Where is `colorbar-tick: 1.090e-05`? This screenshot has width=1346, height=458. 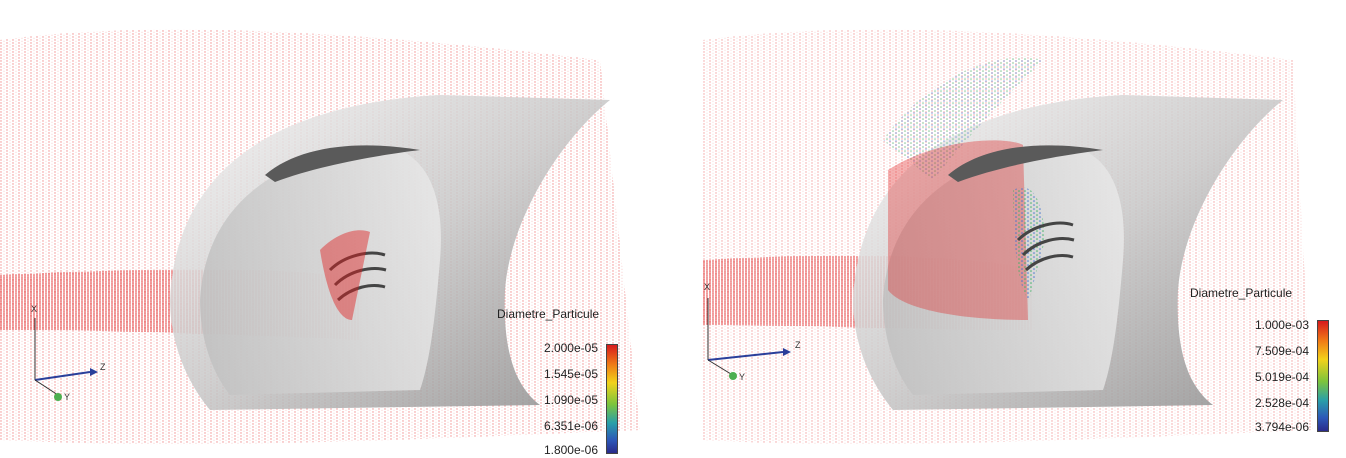
colorbar-tick: 1.090e-05 is located at coordinates (570, 400).